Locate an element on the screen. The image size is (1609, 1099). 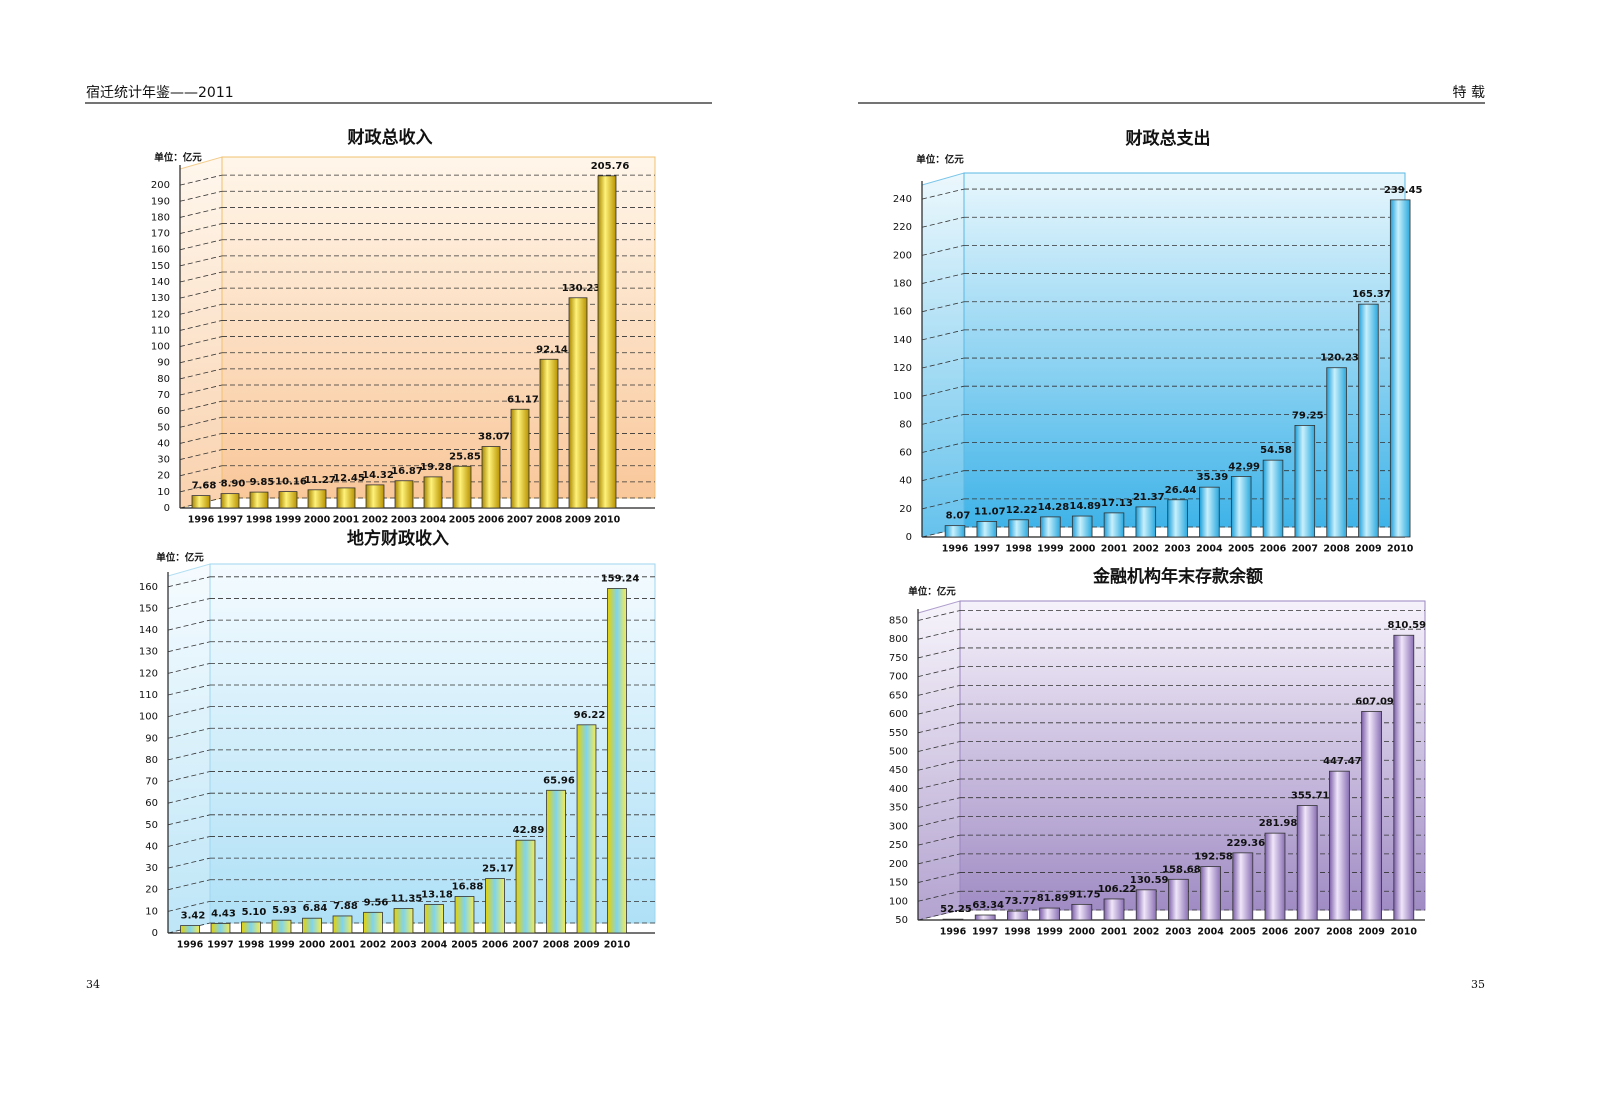
y-tick-label: 120 is located at coordinates (148, 673).